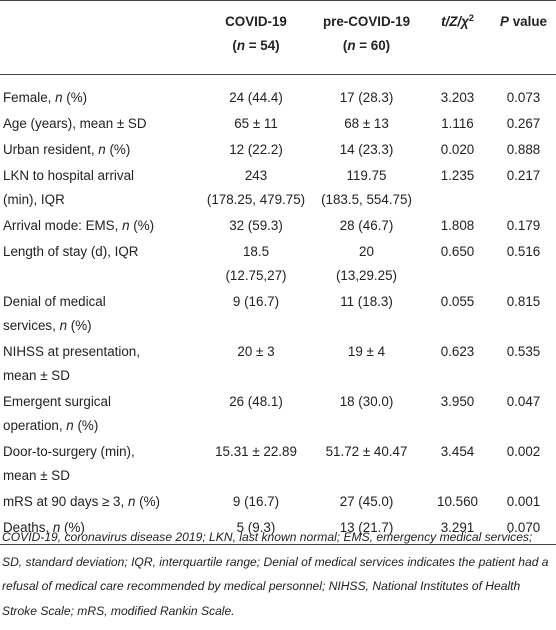 Image resolution: width=556 pixels, height=630 pixels. Describe the element at coordinates (256, 265) in the screenshot. I see `cell-covid: 18.5 (12.75,27)` at that location.